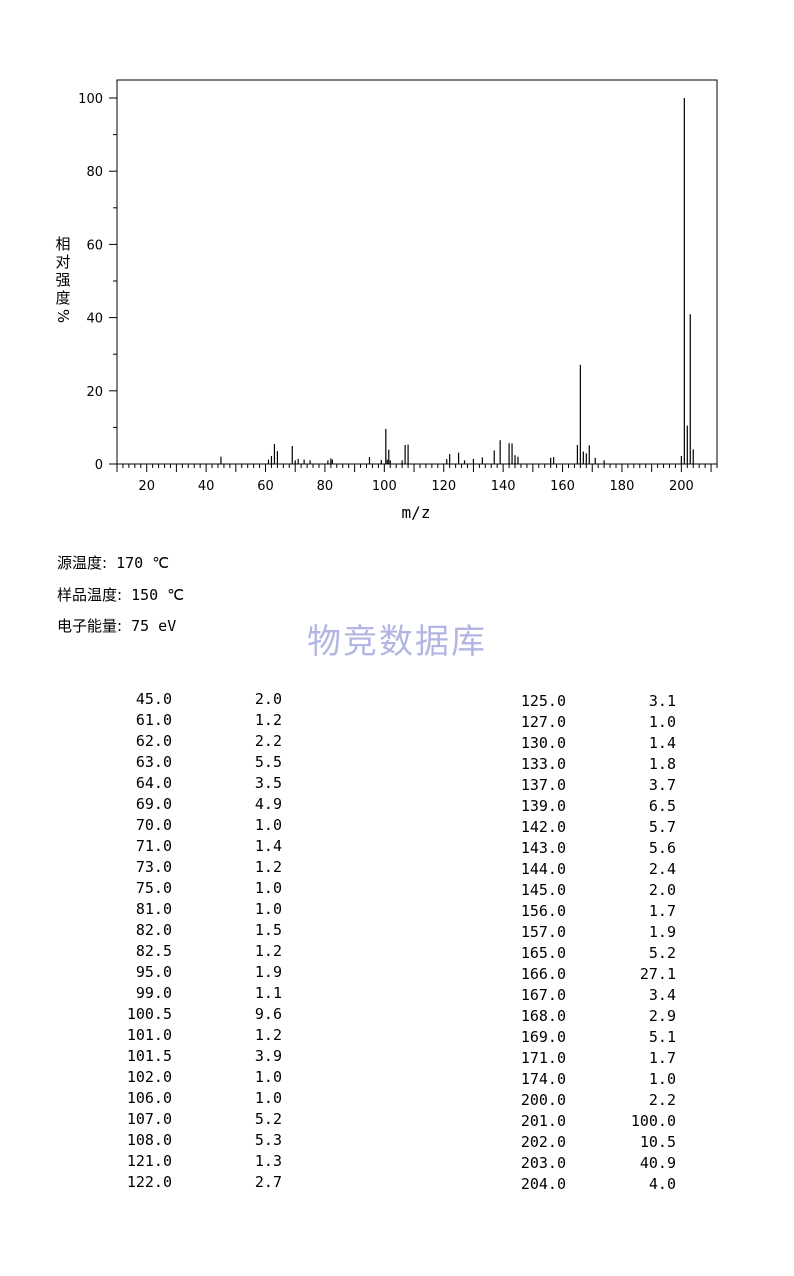  What do you see at coordinates (90, 595) in the screenshot?
I see `sample-temperature-label: 样品温度:` at bounding box center [90, 595].